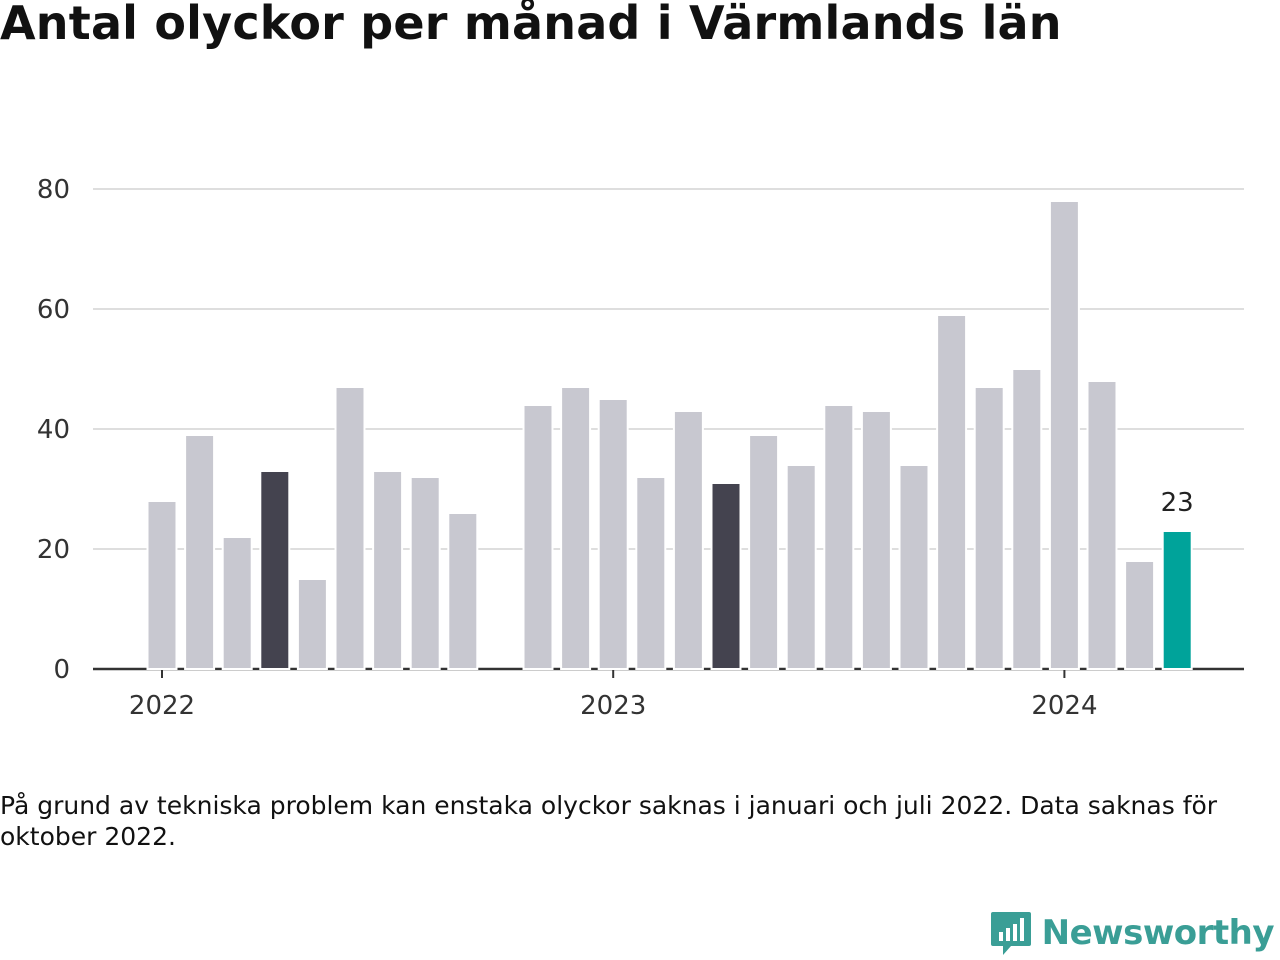 The height and width of the screenshot is (960, 1280). What do you see at coordinates (61, 670) in the screenshot?
I see `y-tick-label: 0` at bounding box center [61, 670].